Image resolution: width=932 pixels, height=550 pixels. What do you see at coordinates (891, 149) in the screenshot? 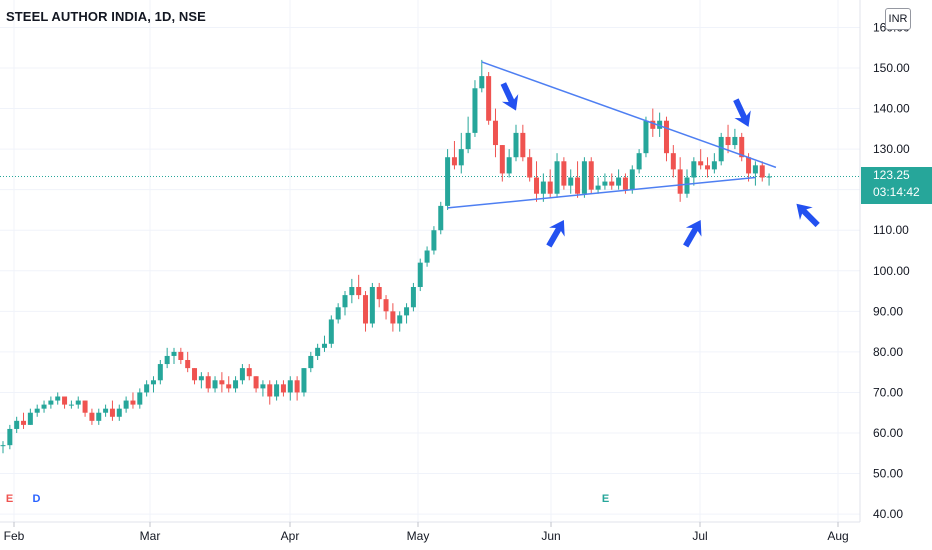
I see `y-tick-label: 130.00` at bounding box center [891, 149].